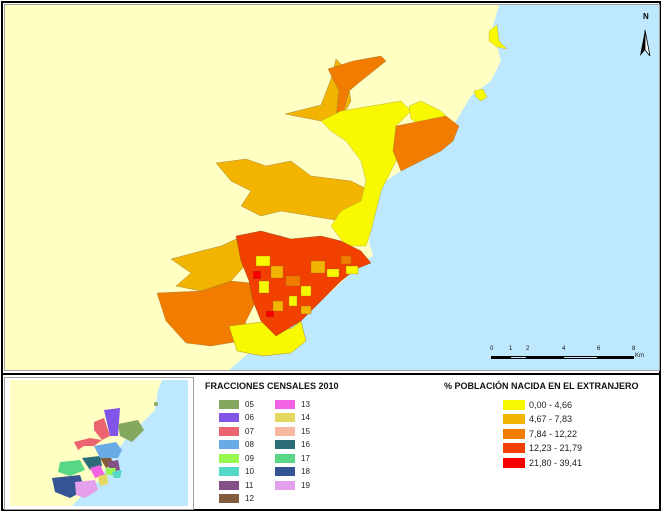  I want to click on fraction-item-05: 05, so click(236, 404).